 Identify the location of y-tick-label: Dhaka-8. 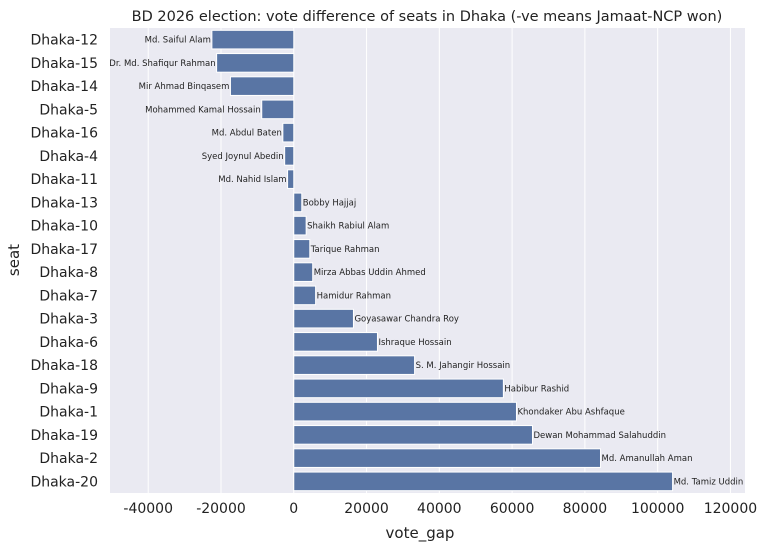
(68, 273).